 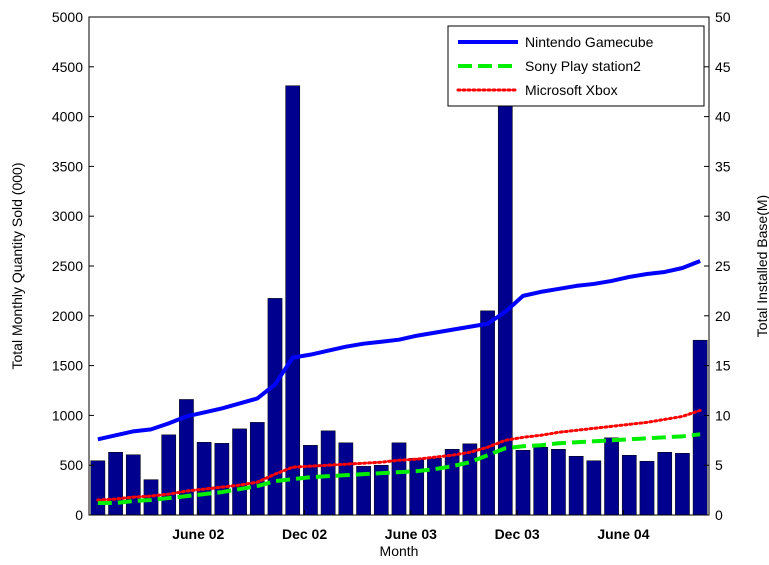 What do you see at coordinates (67, 117) in the screenshot?
I see `left-tick-label: 4000` at bounding box center [67, 117].